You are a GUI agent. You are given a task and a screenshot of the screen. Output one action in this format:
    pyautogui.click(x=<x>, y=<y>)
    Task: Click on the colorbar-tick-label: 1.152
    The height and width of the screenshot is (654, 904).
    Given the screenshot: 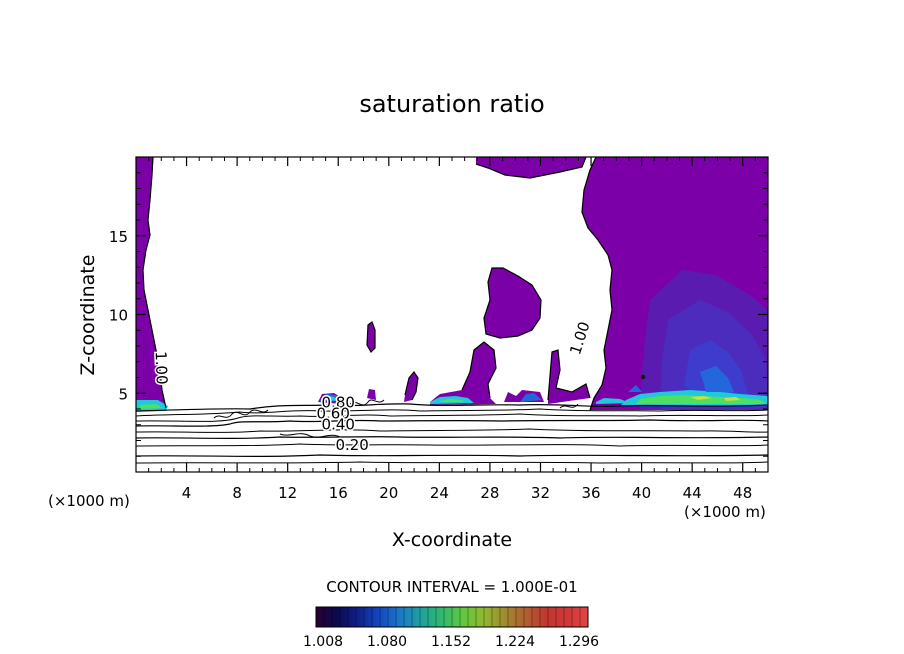 What is the action you would take?
    pyautogui.click(x=451, y=642)
    